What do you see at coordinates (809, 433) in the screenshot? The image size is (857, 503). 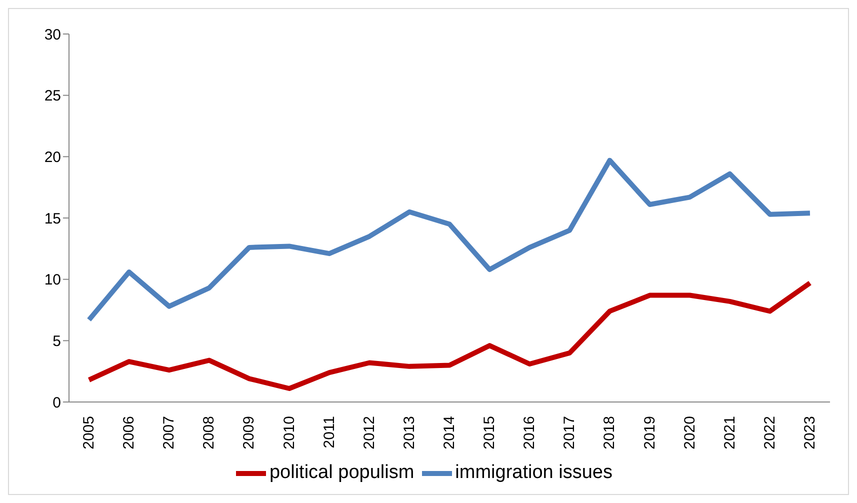 I see `x-tick-label: 2023` at bounding box center [809, 433].